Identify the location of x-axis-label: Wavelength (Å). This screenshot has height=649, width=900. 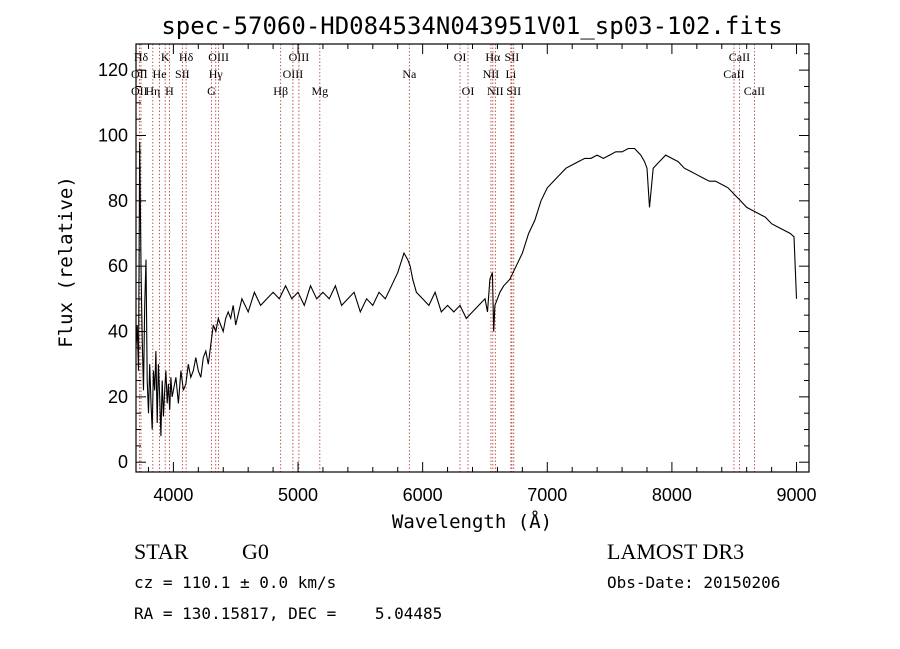
(472, 521).